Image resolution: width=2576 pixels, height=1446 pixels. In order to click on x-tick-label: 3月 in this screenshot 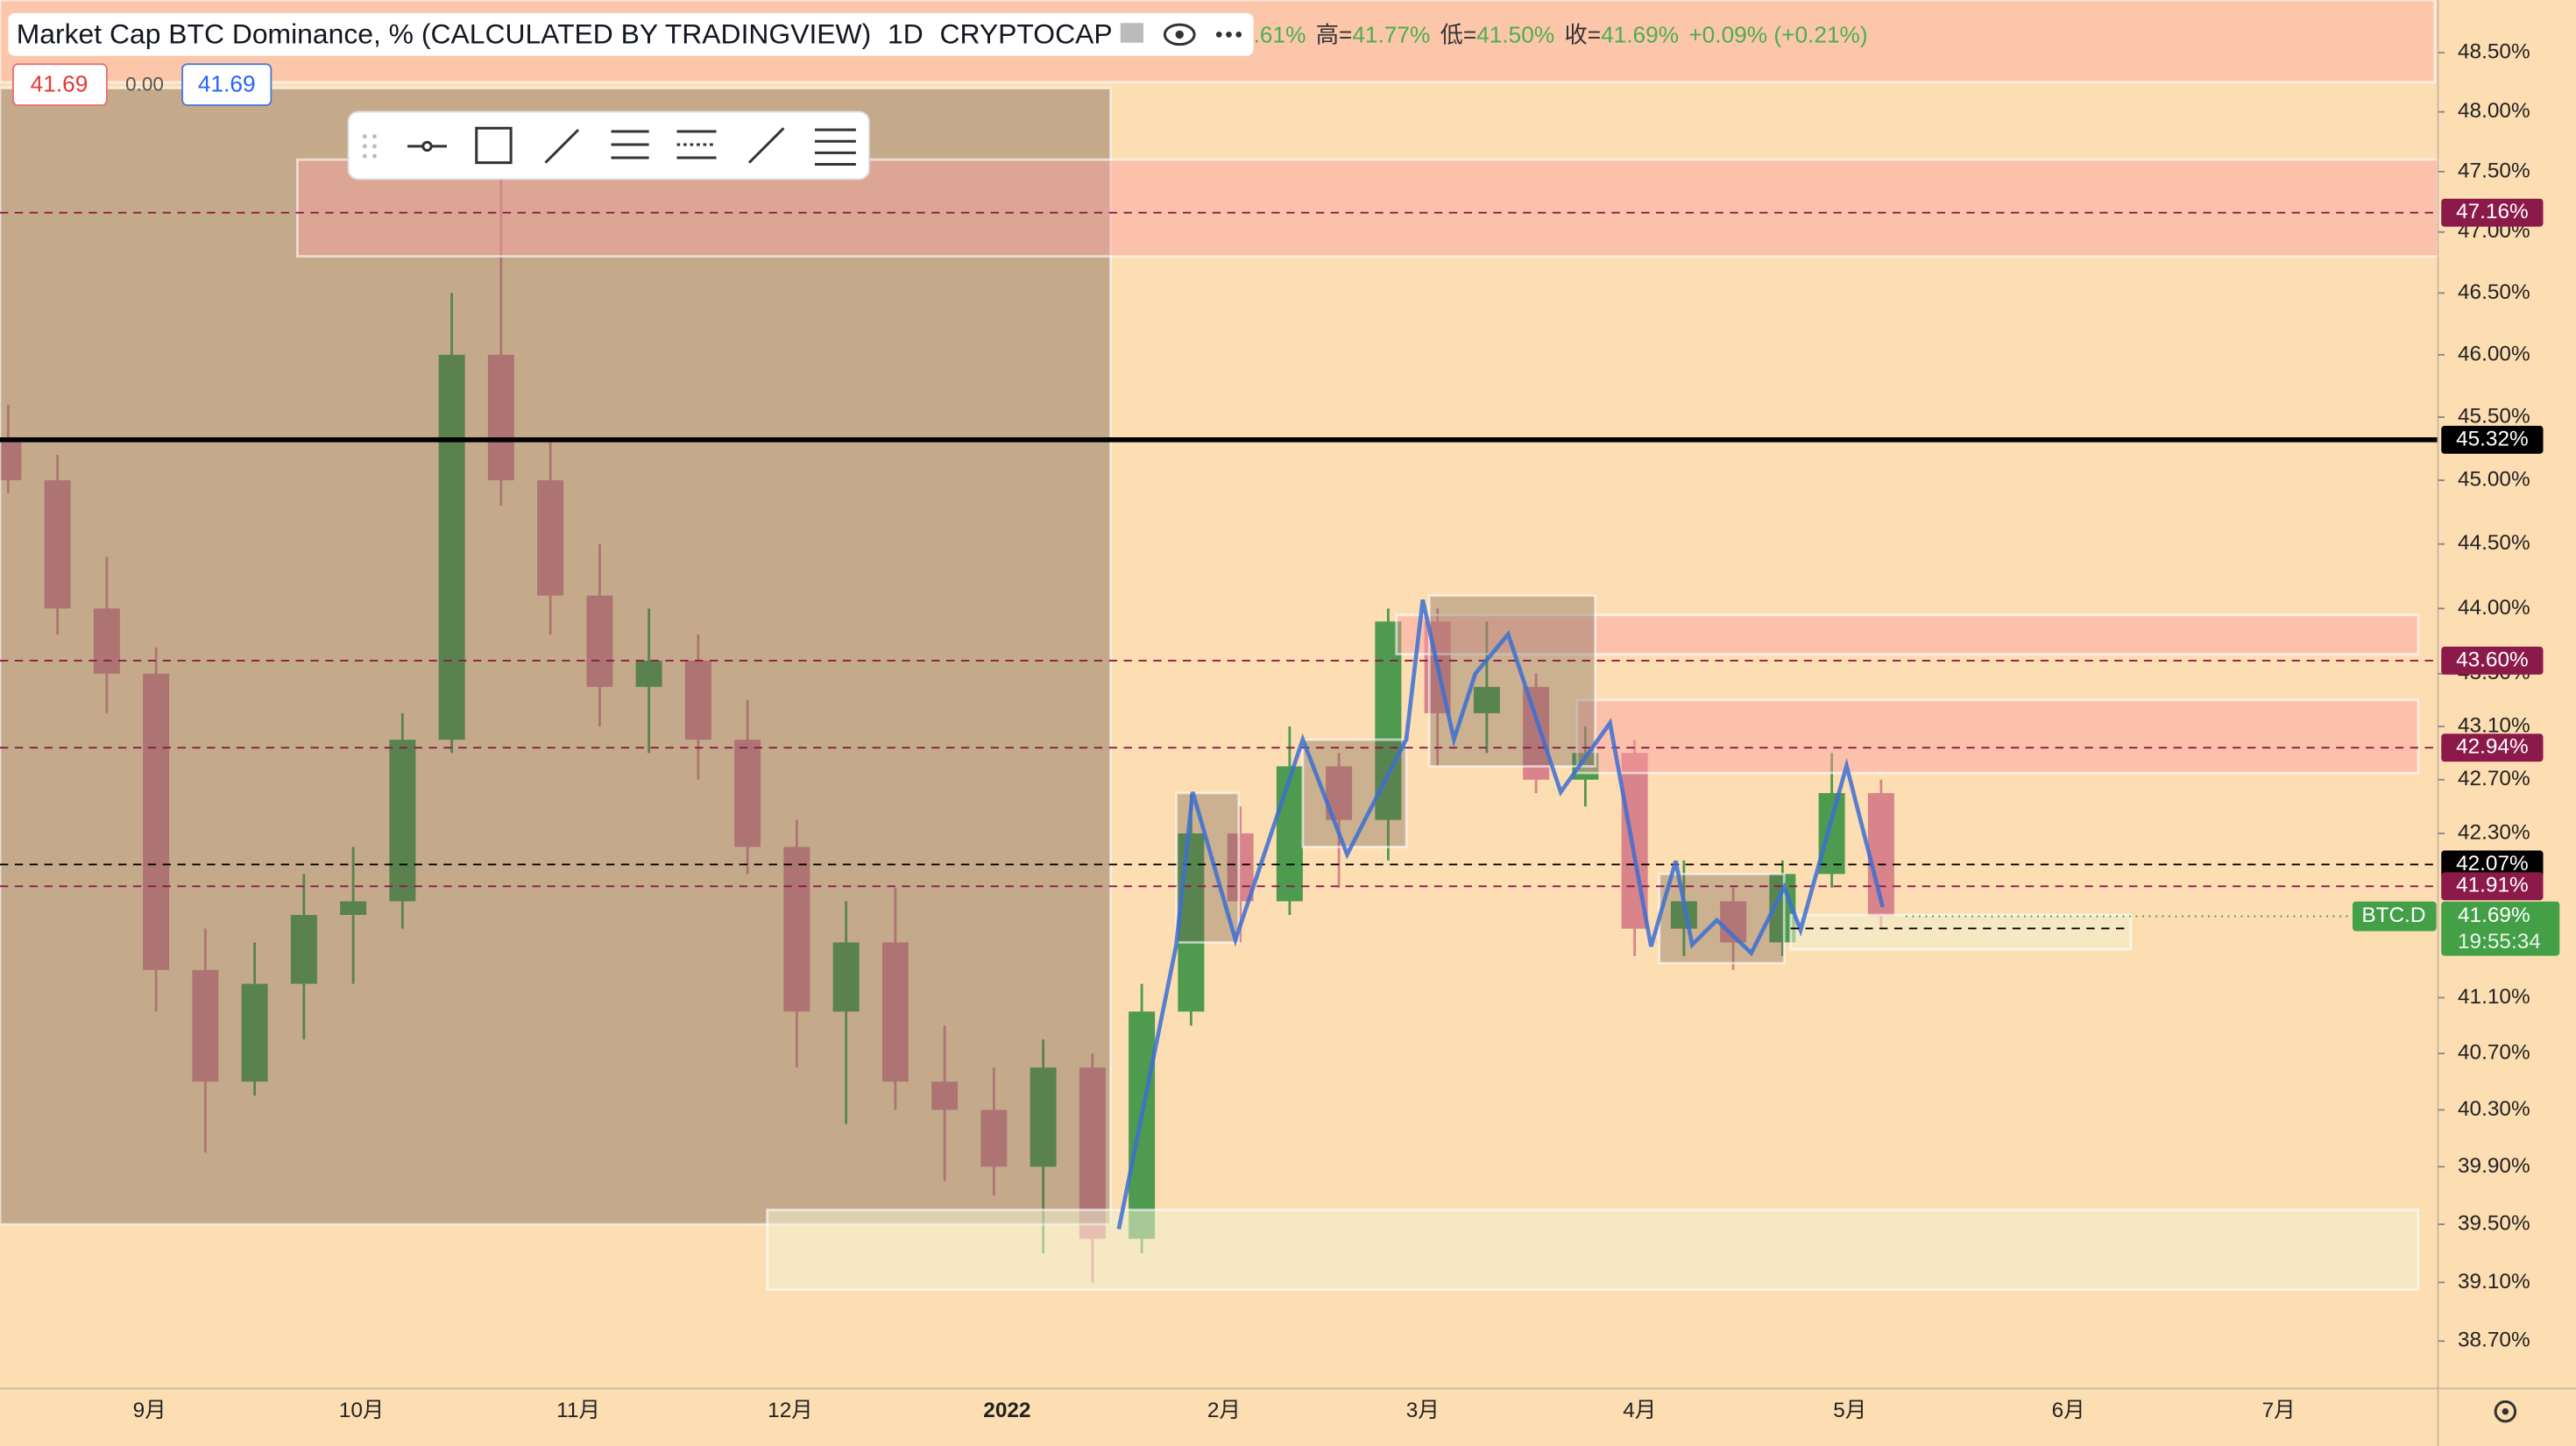, I will do `click(1423, 1410)`.